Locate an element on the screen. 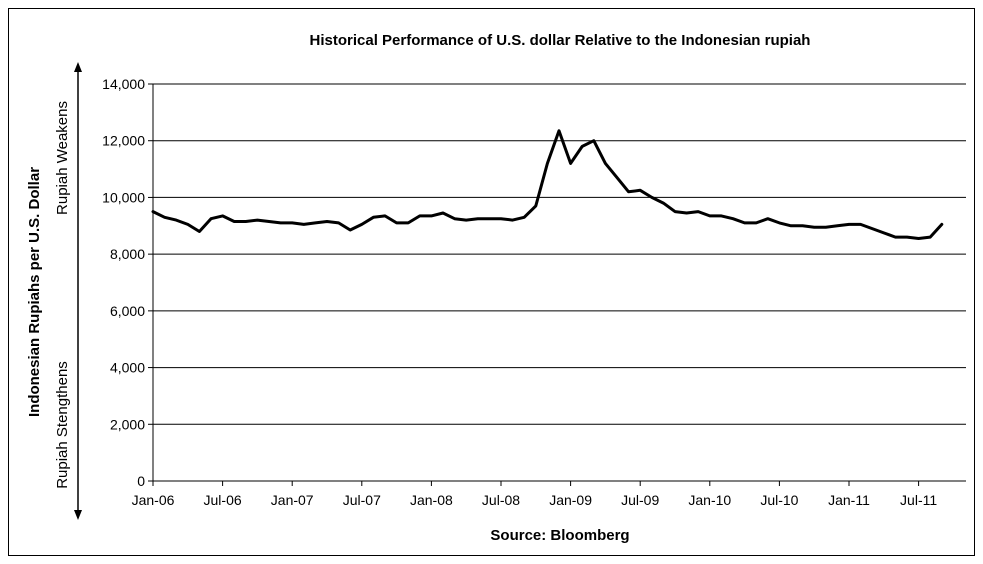 This screenshot has height=564, width=983. y-tick-label: 2,000 is located at coordinates (127, 424).